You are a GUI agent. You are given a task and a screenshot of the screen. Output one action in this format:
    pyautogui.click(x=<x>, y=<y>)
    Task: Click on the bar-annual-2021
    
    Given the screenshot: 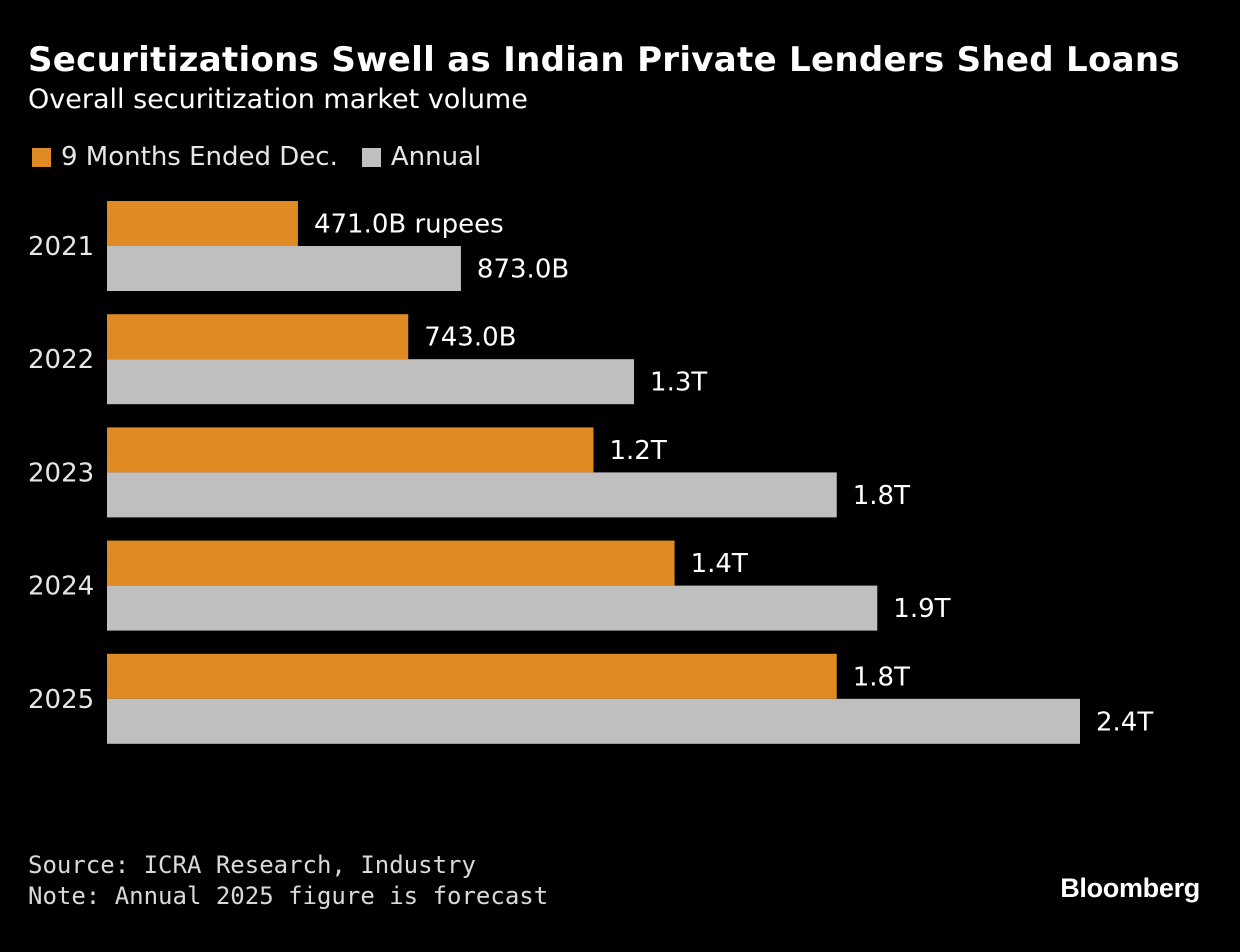 What is the action you would take?
    pyautogui.click(x=284, y=268)
    